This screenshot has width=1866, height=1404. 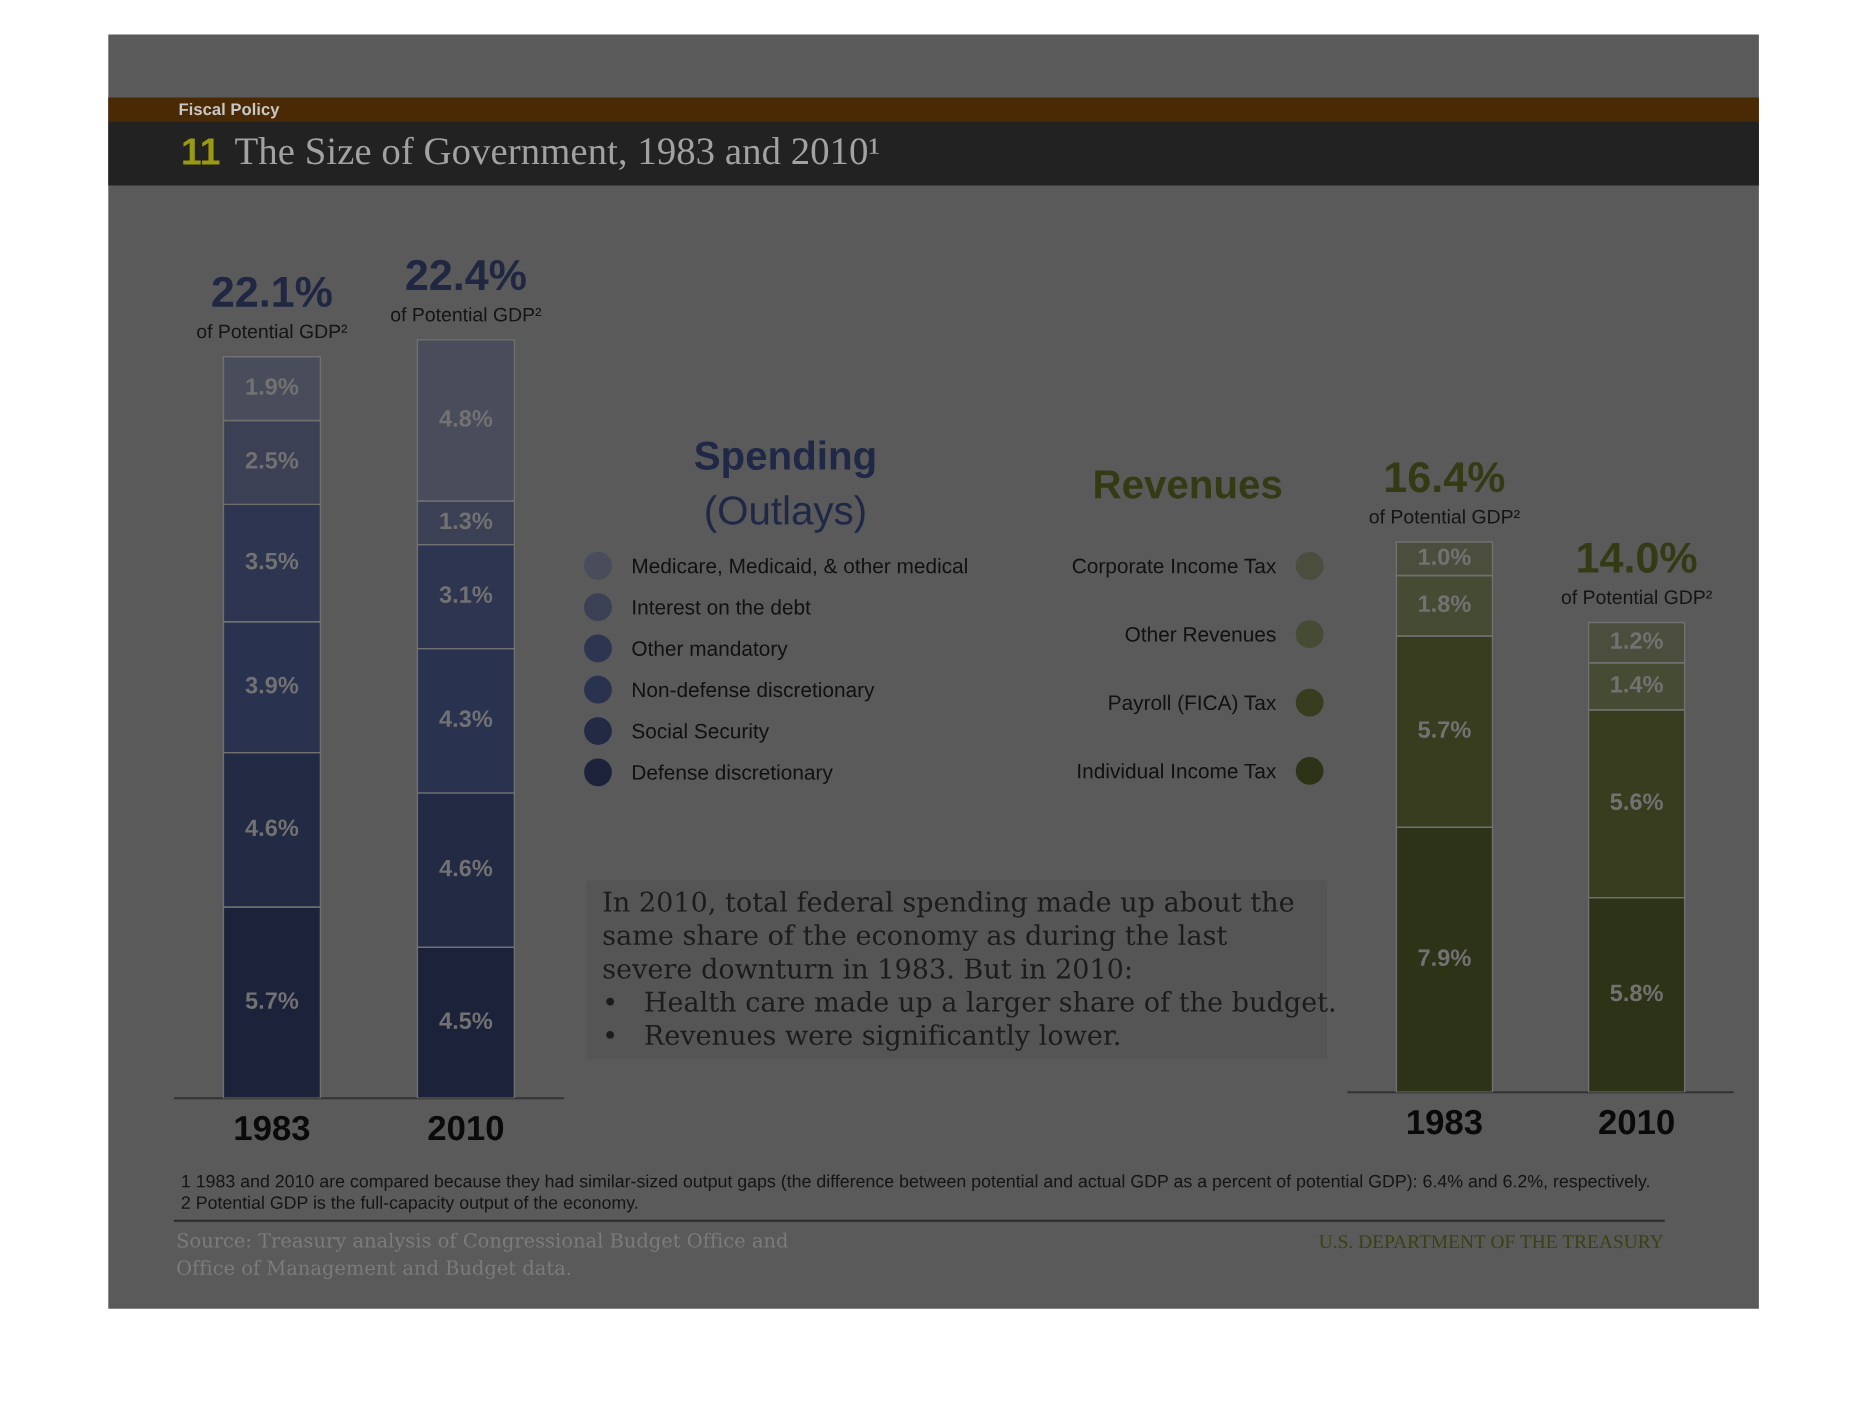 What do you see at coordinates (800, 567) in the screenshot?
I see `legend-label: Medicare, Medicaid, & other medical` at bounding box center [800, 567].